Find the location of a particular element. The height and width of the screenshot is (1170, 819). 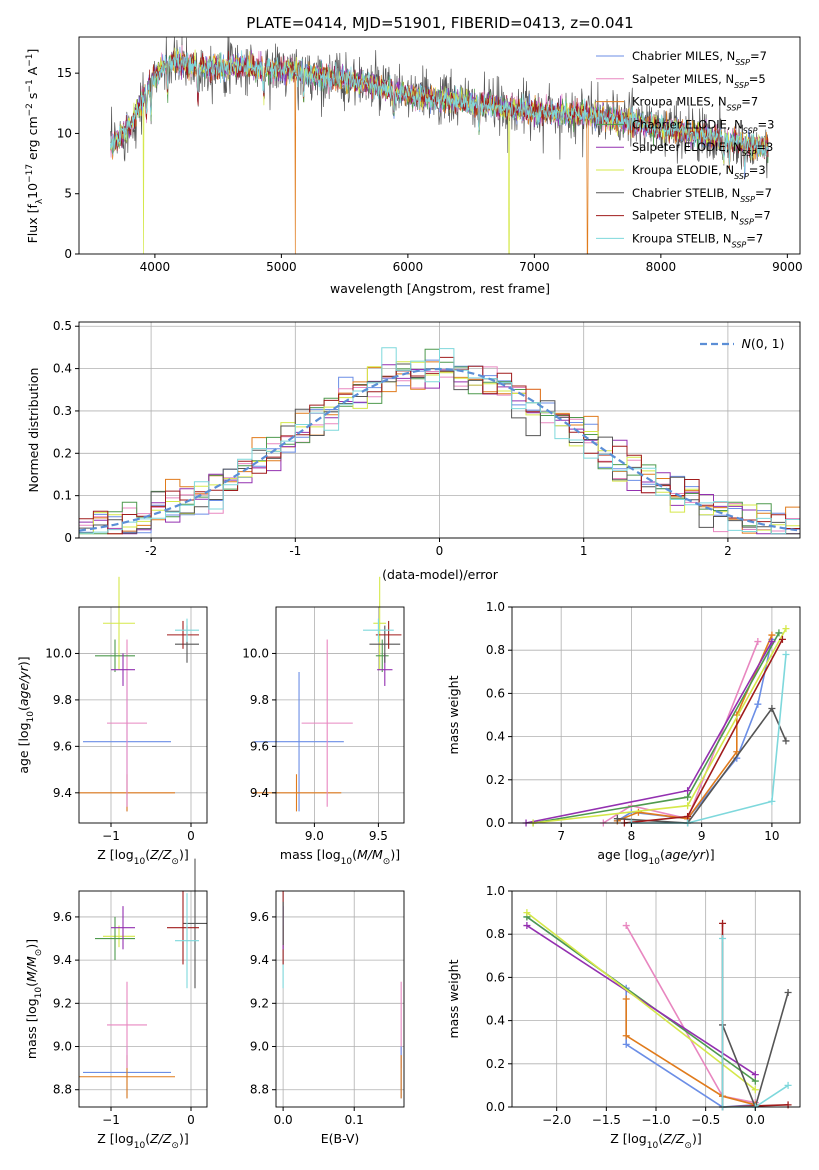

plot-area-weight_vs_age is located at coordinates (656, 726).